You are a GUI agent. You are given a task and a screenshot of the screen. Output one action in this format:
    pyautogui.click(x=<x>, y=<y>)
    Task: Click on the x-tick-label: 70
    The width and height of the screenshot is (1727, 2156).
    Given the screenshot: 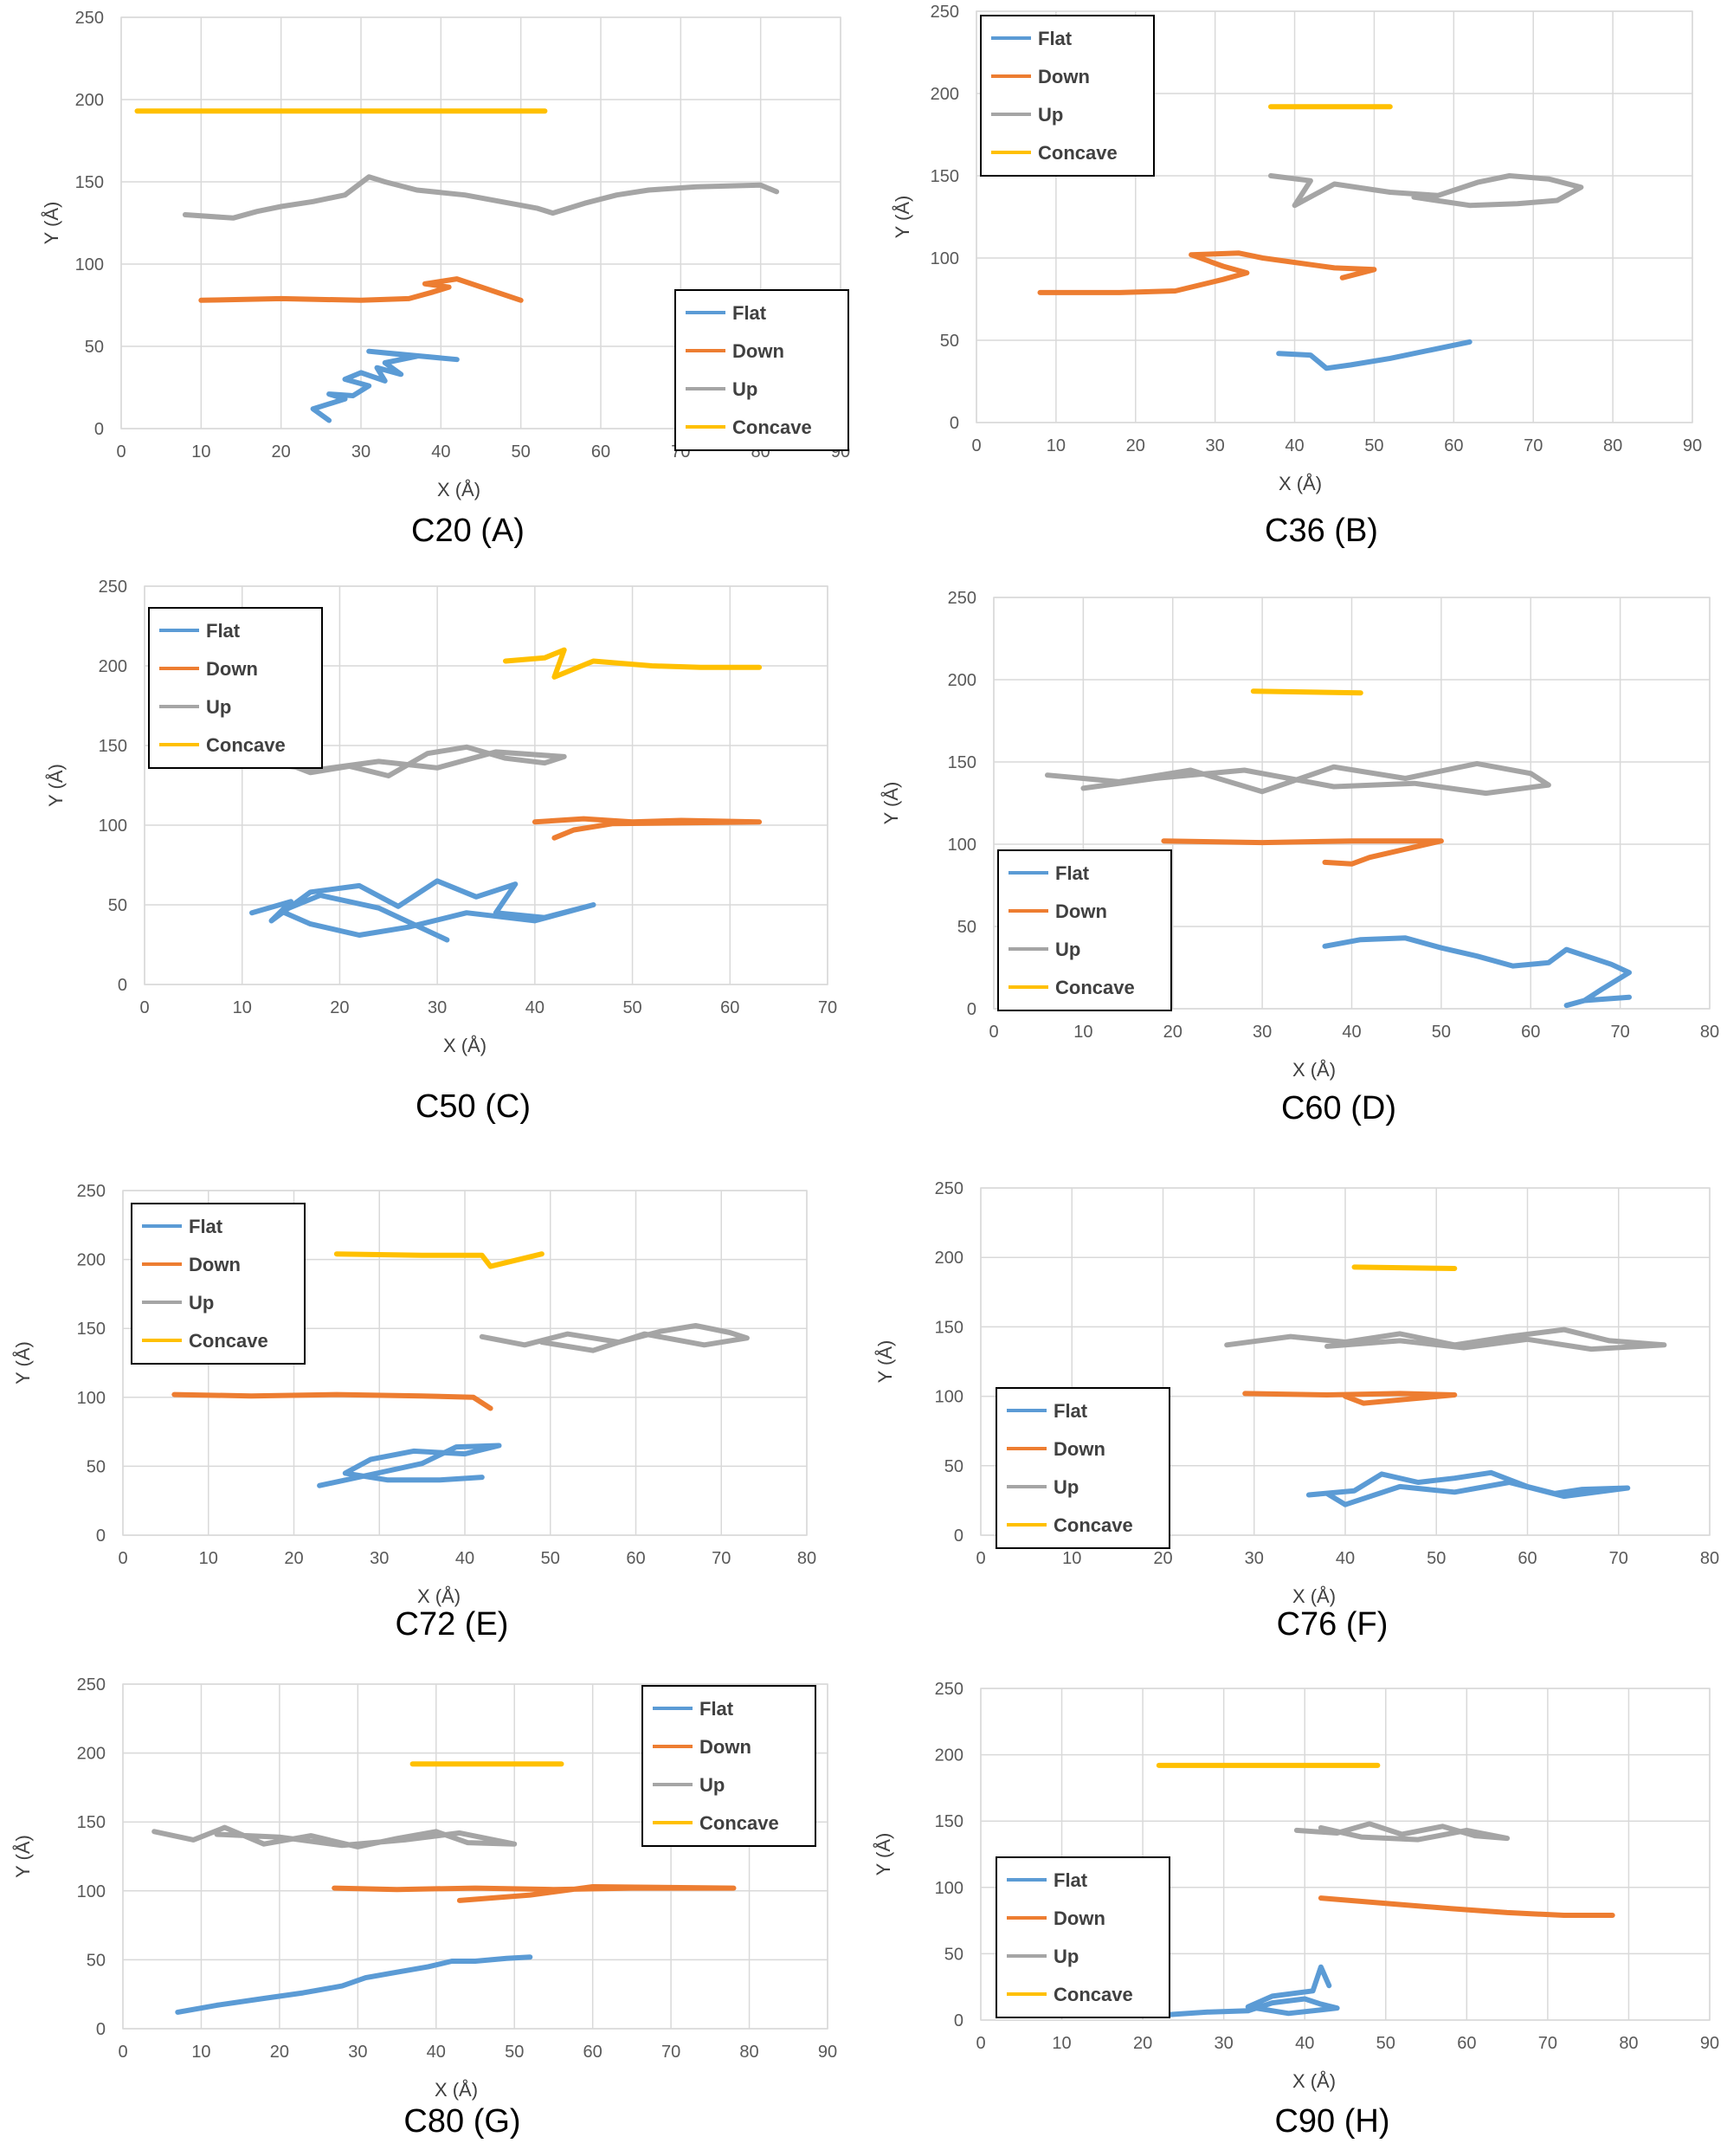 What is the action you would take?
    pyautogui.click(x=1621, y=1032)
    